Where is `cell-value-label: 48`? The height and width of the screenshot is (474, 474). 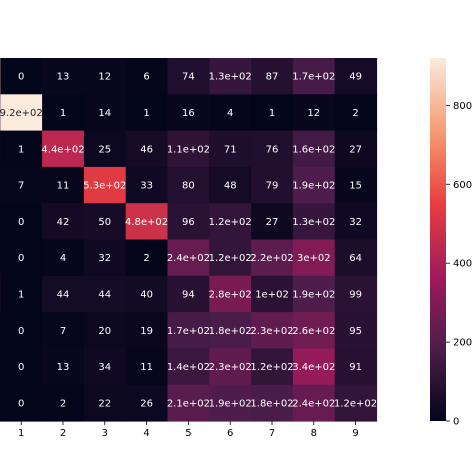
cell-value-label: 48 is located at coordinates (230, 186).